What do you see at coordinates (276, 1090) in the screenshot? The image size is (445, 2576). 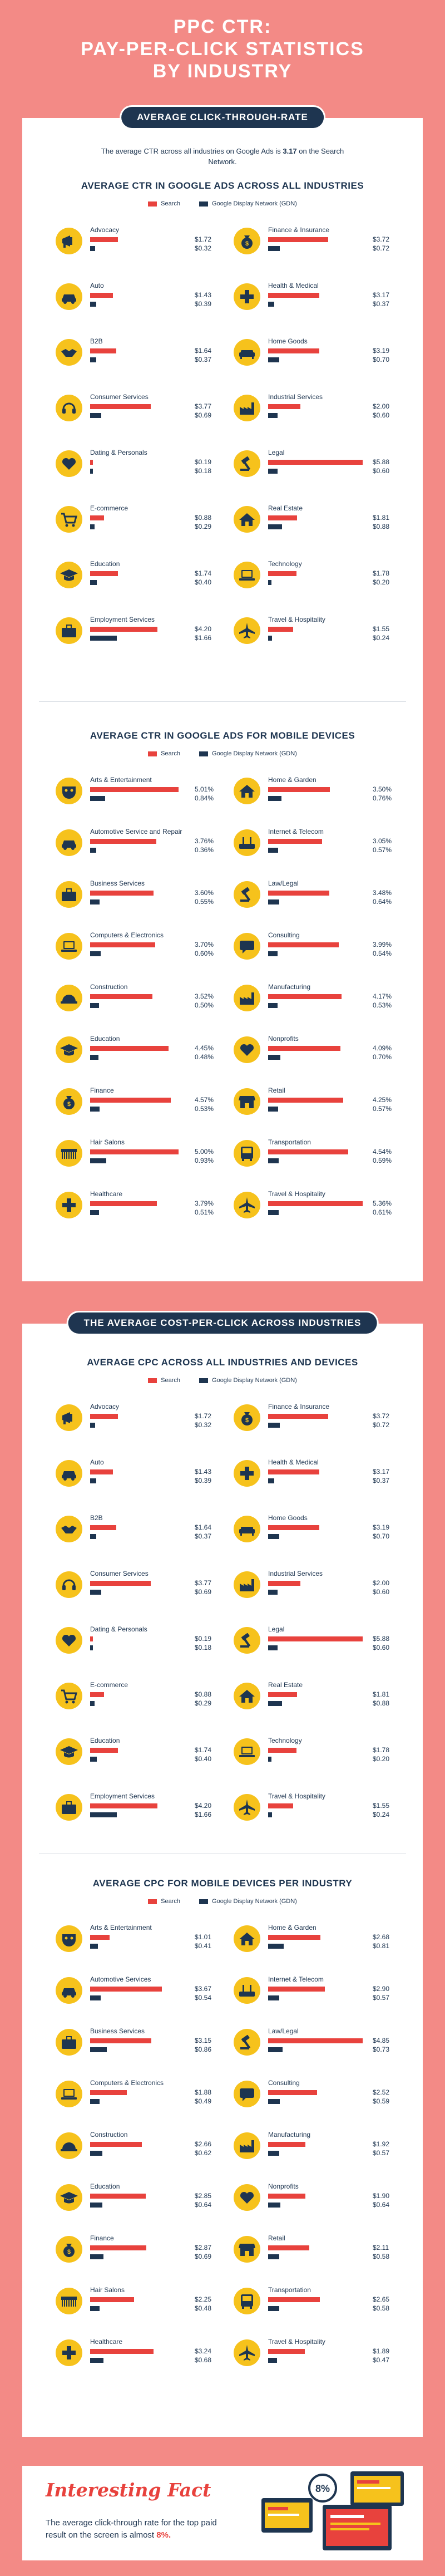 I see `industry-name: Retail` at bounding box center [276, 1090].